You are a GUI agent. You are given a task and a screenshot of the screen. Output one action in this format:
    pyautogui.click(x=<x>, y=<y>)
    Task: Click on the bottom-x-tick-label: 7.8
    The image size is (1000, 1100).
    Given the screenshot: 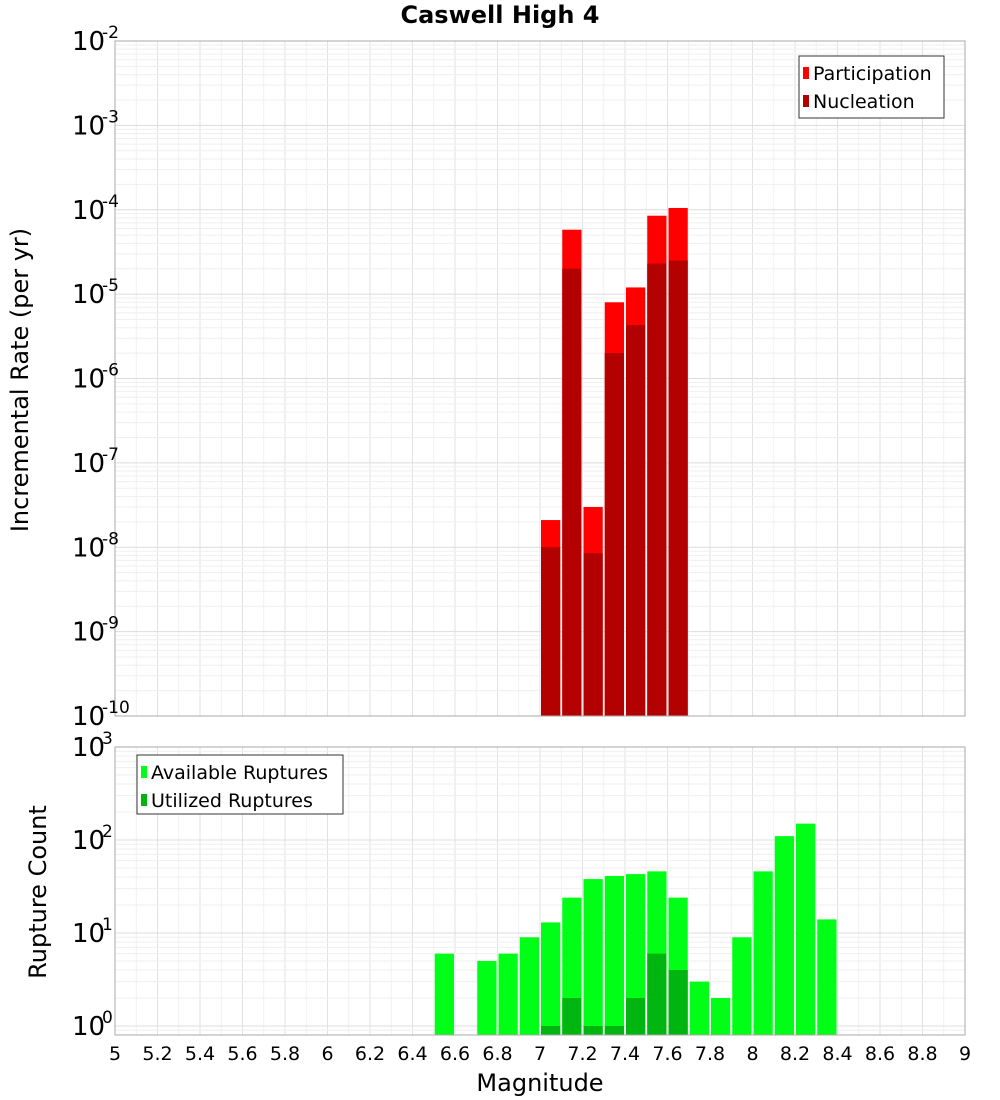 What is the action you would take?
    pyautogui.click(x=710, y=1054)
    